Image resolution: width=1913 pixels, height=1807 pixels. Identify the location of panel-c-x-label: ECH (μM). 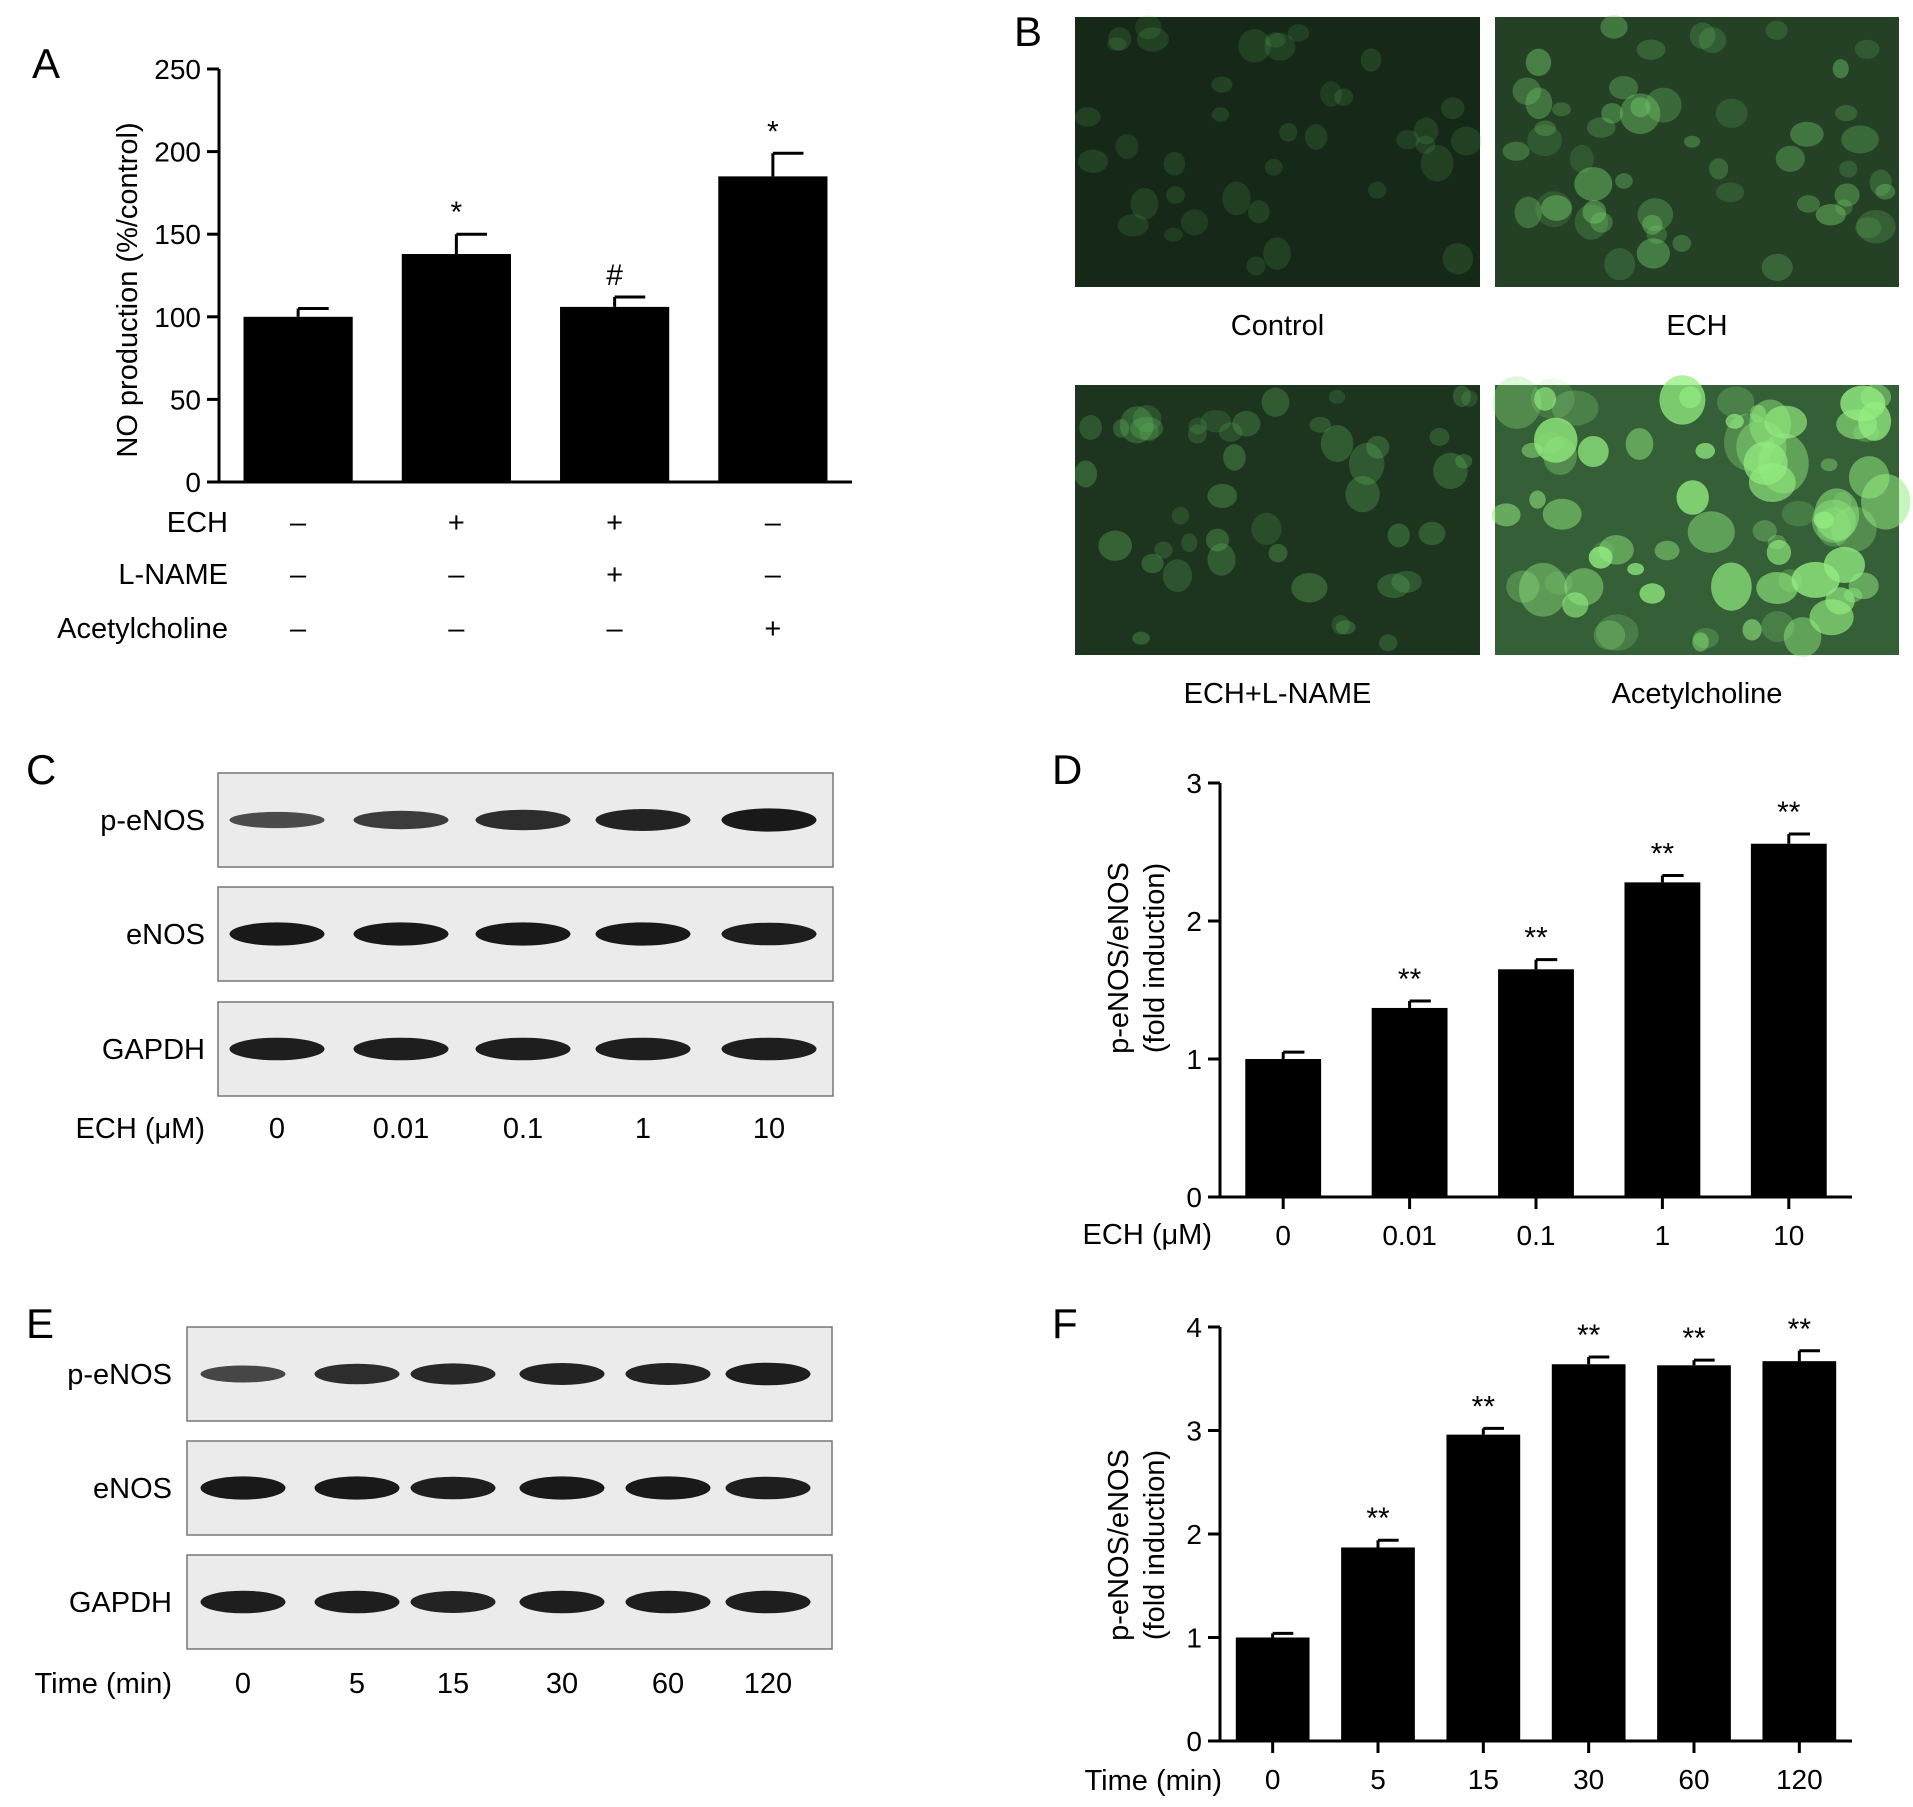
(140, 1129).